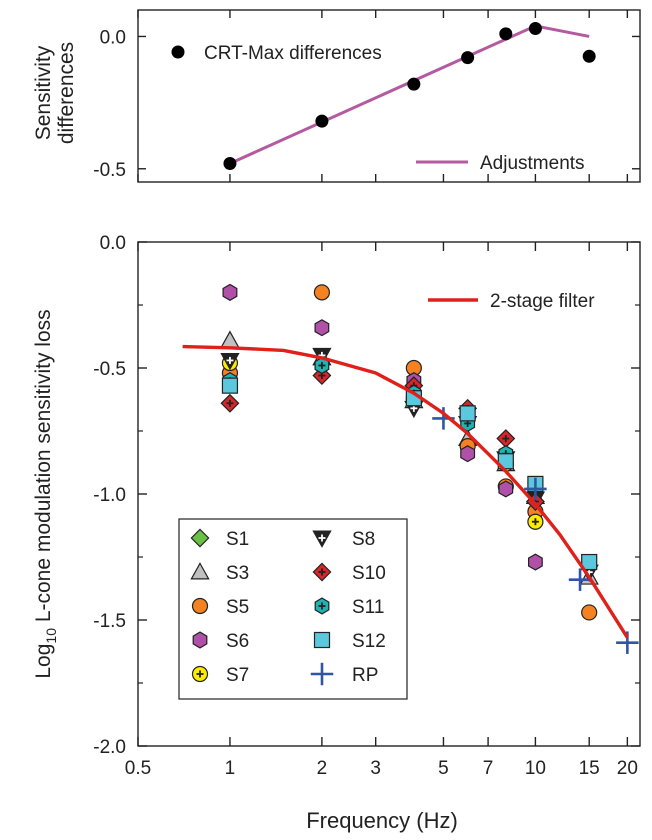  Describe the element at coordinates (627, 768) in the screenshot. I see `bottom-xtick-label: 20` at that location.